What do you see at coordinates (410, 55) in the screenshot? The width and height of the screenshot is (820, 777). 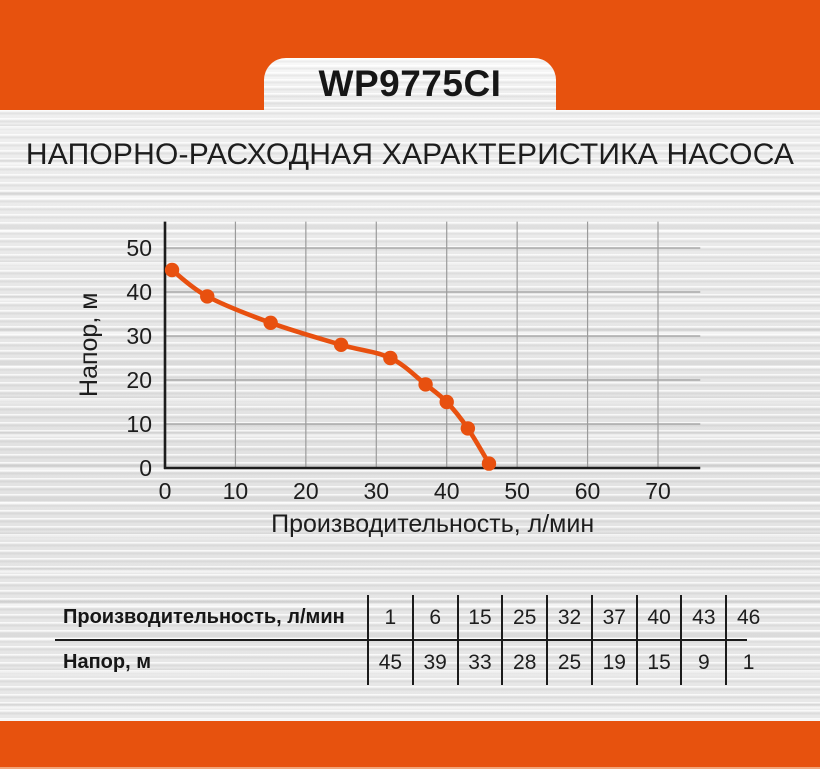 I see `top-orange-band: WP9775CI` at bounding box center [410, 55].